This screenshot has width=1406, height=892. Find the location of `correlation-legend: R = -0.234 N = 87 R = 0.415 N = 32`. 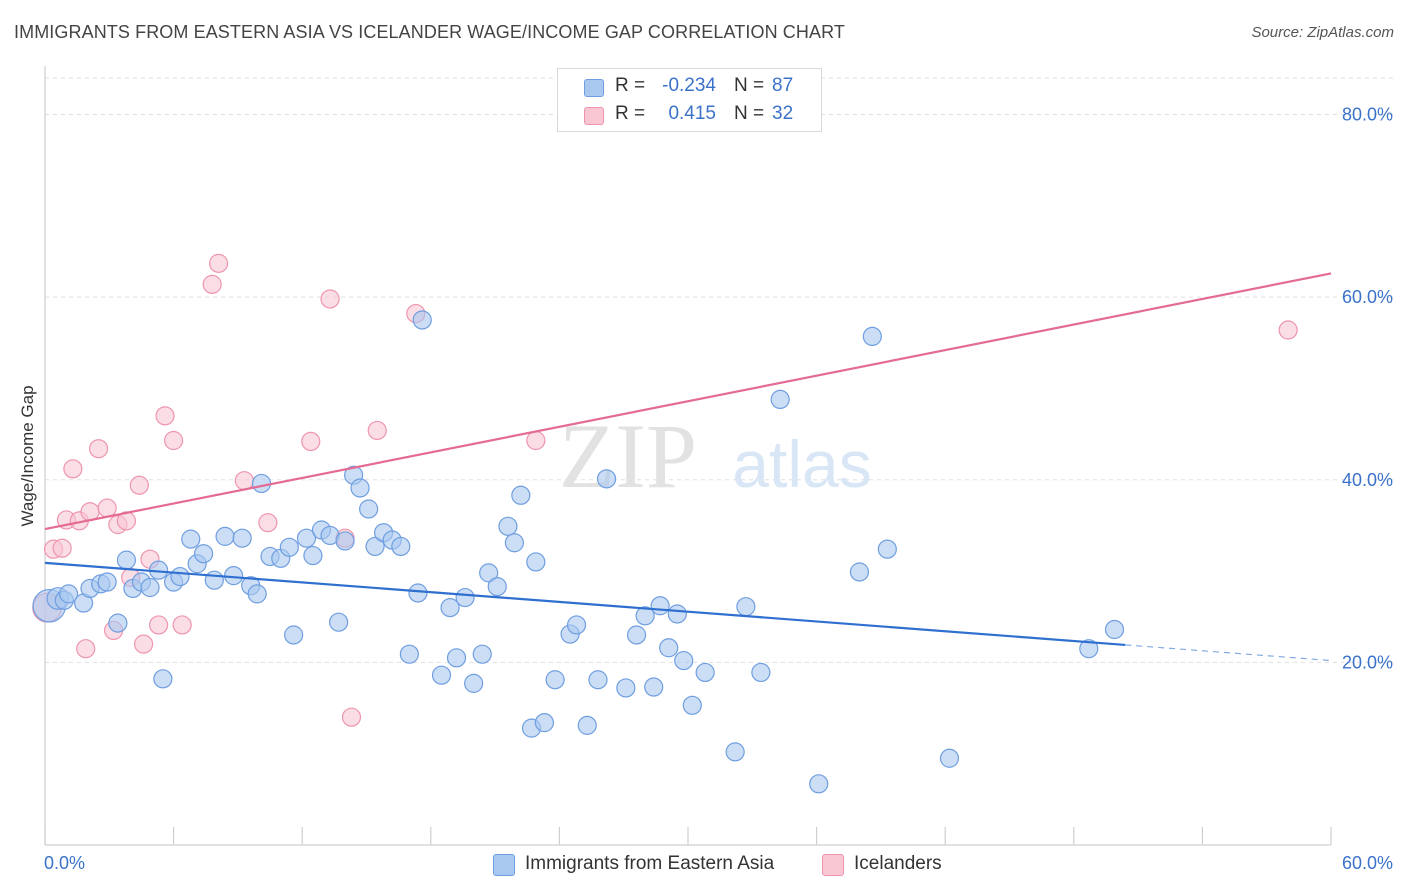

correlation-legend: R = -0.234 N = 87 R = 0.415 N = 32 is located at coordinates (689, 100).